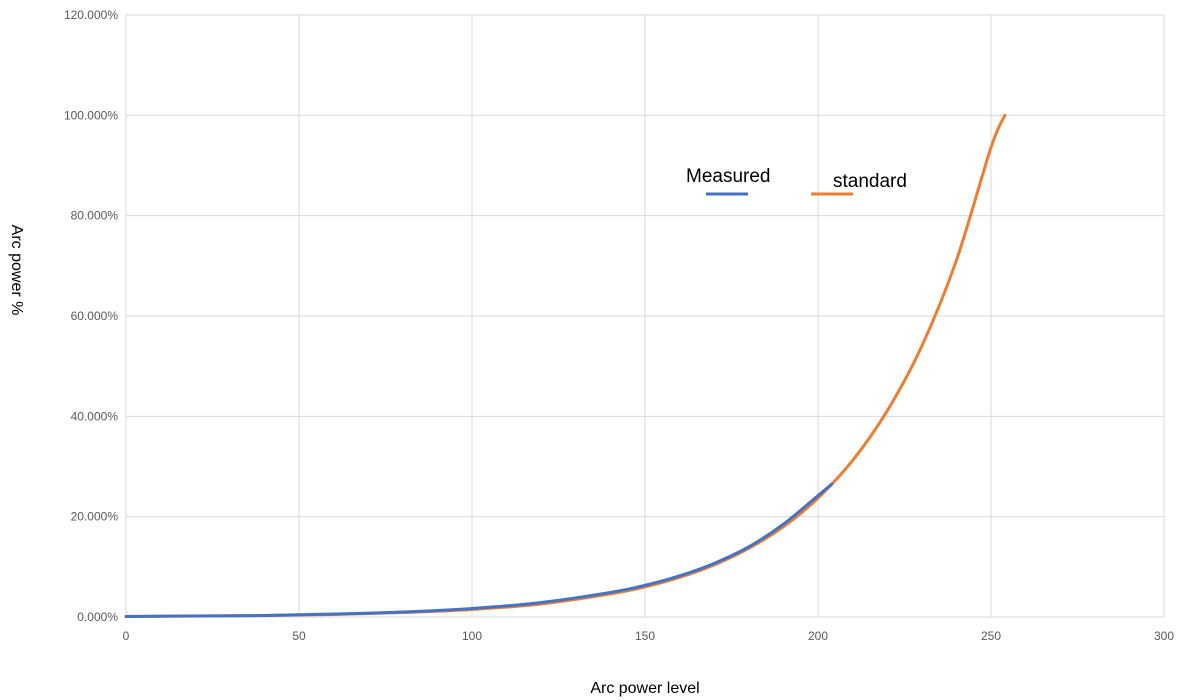 This screenshot has width=1184, height=700. What do you see at coordinates (95, 216) in the screenshot?
I see `y-tick-label: 80.000%` at bounding box center [95, 216].